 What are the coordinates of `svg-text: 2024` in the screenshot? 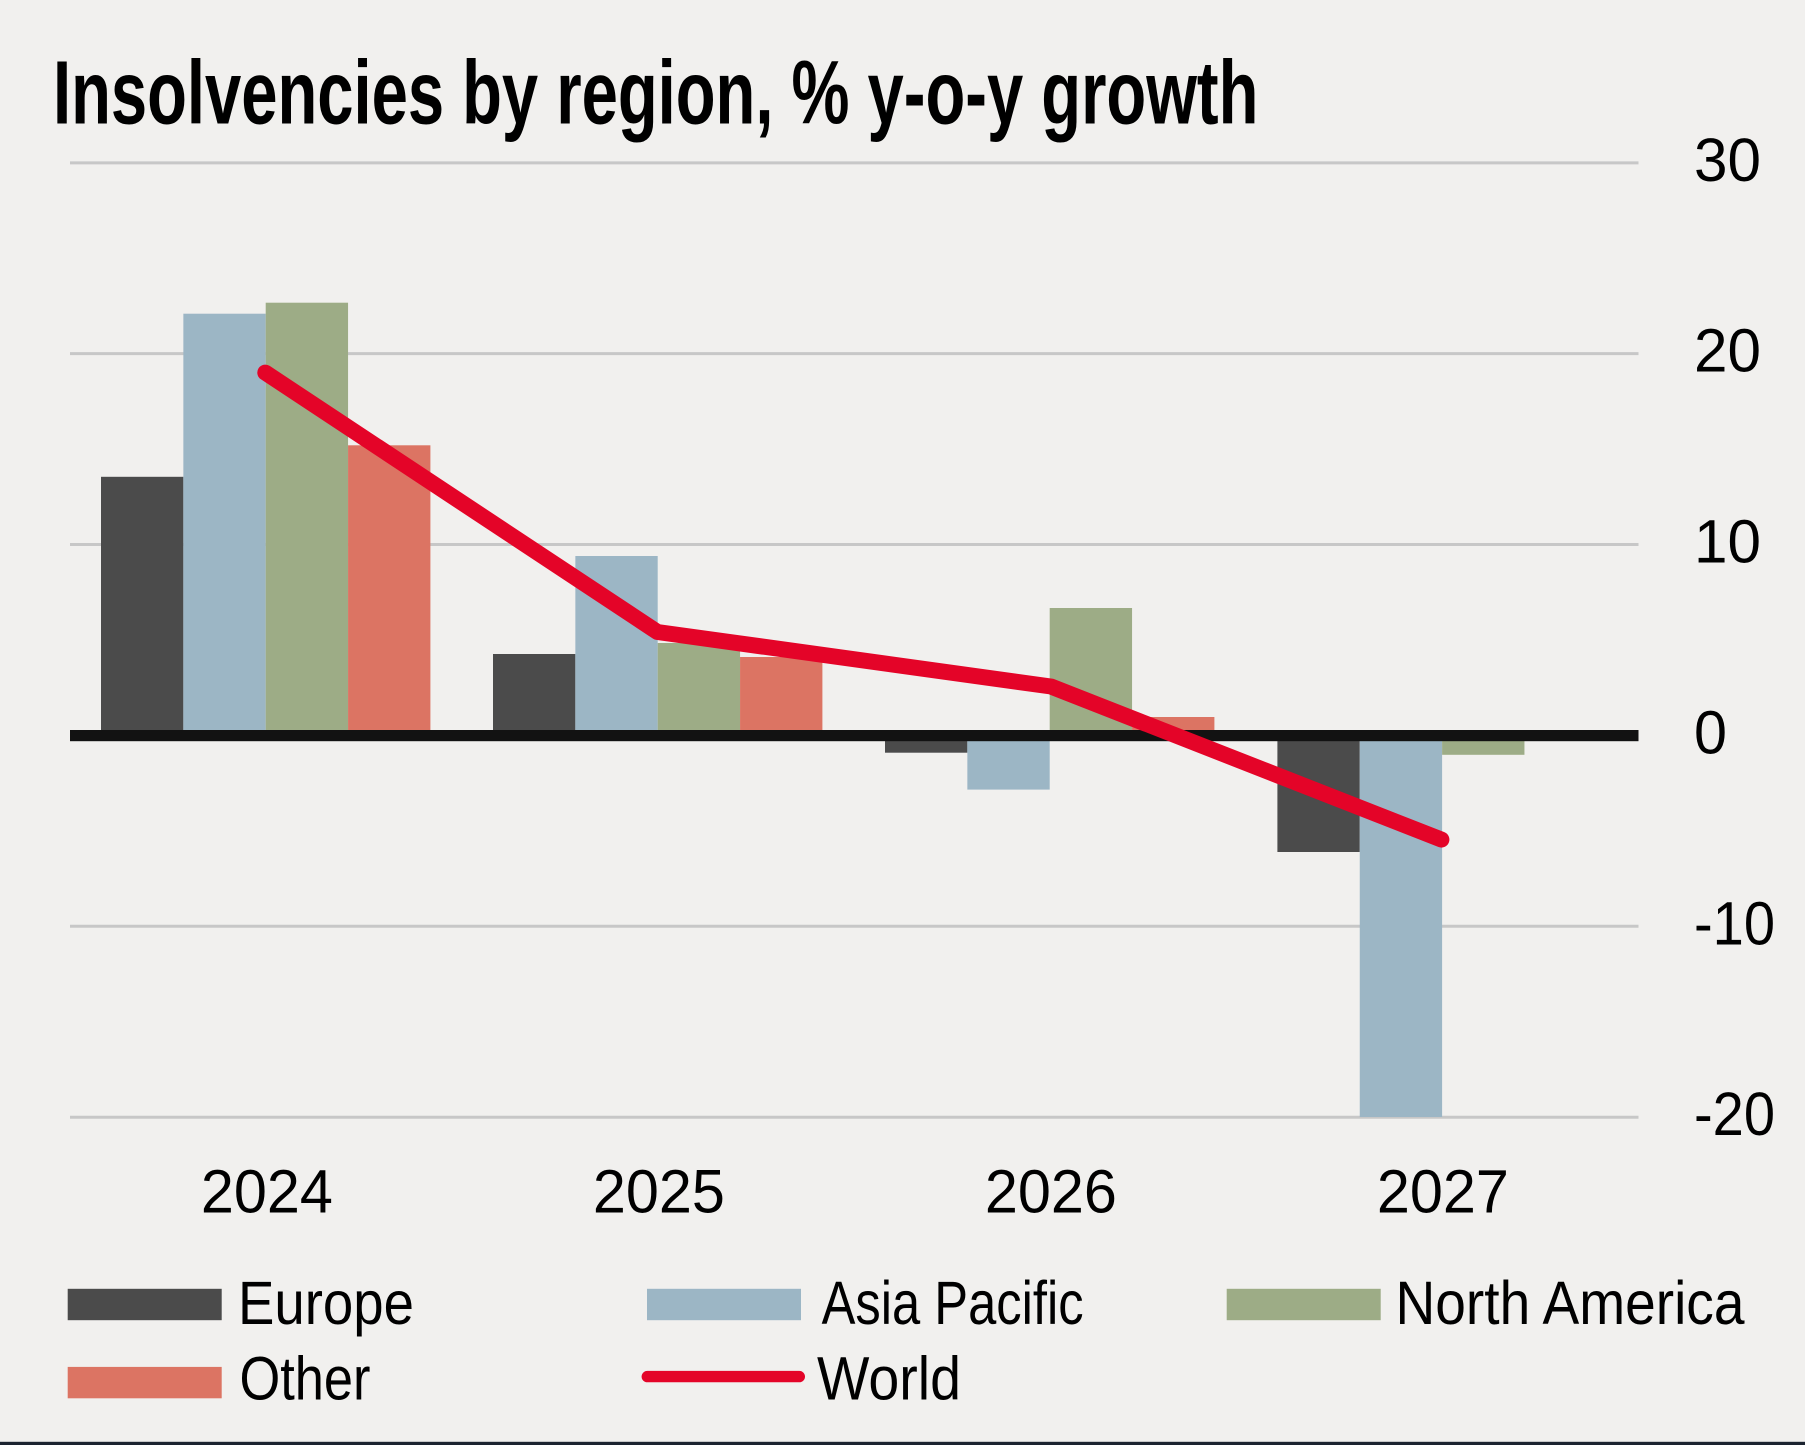 It's located at (267, 1192).